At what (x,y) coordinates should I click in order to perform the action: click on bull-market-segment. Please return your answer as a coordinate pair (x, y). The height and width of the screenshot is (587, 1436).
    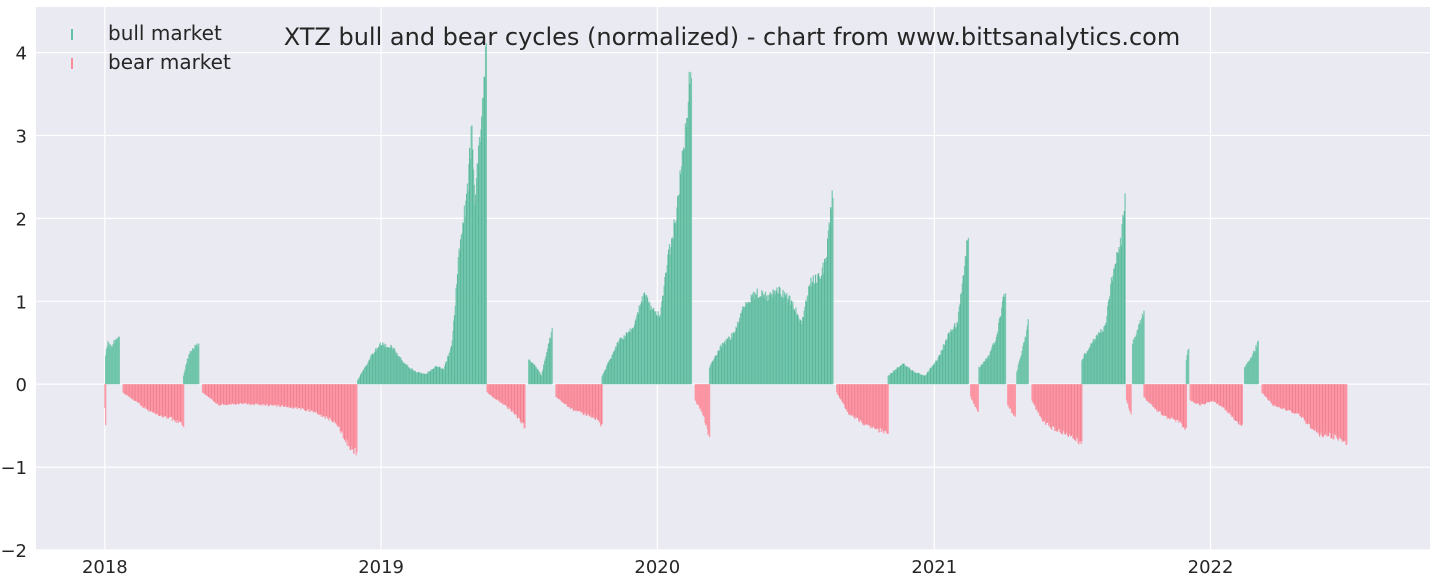
    Looking at the image, I should click on (191, 364).